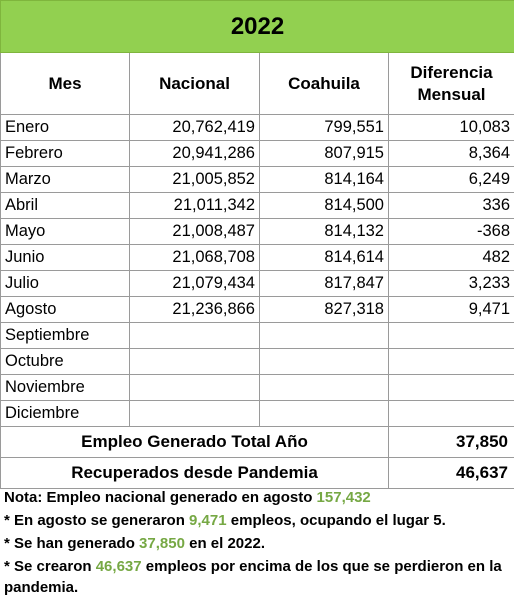  What do you see at coordinates (324, 153) in the screenshot?
I see `cell-coahuila: 807,915` at bounding box center [324, 153].